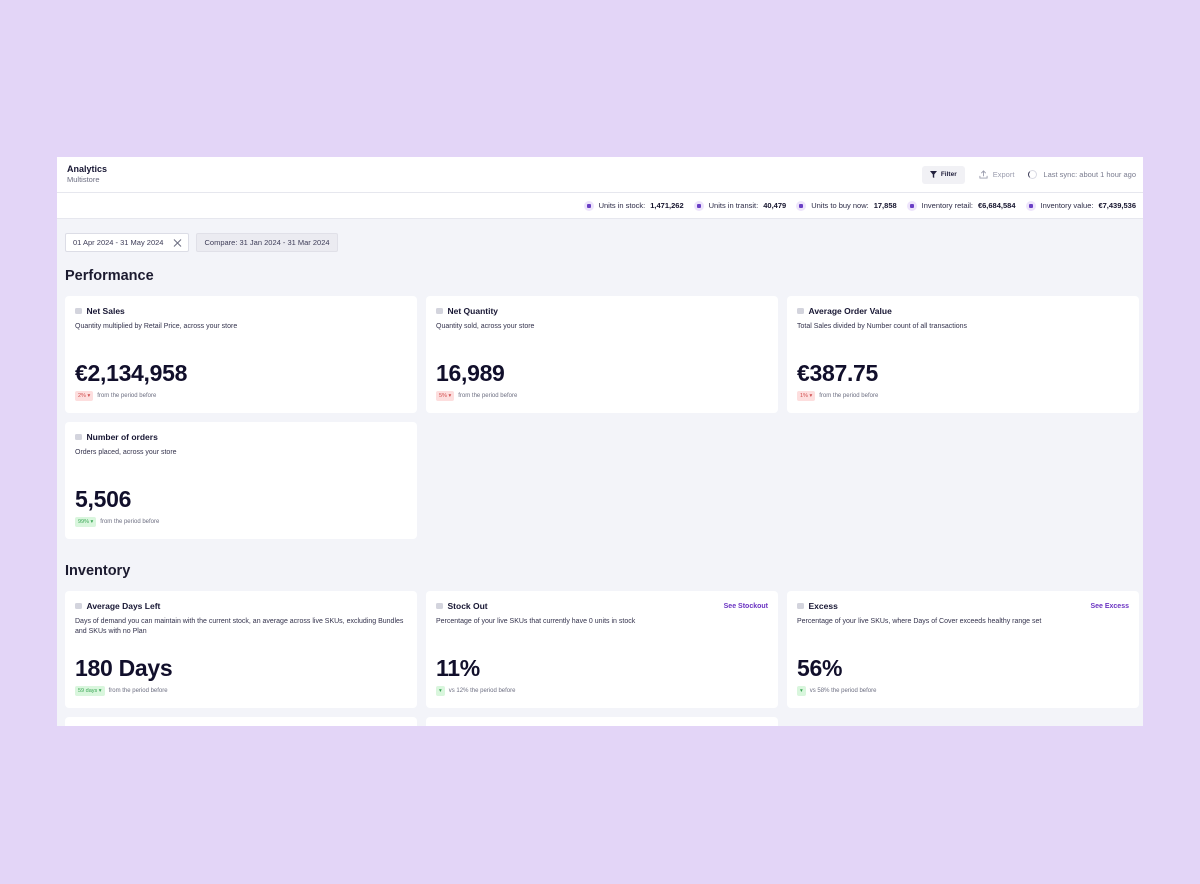  What do you see at coordinates (485, 326) in the screenshot?
I see `card-description: Quantity sold, across your store` at bounding box center [485, 326].